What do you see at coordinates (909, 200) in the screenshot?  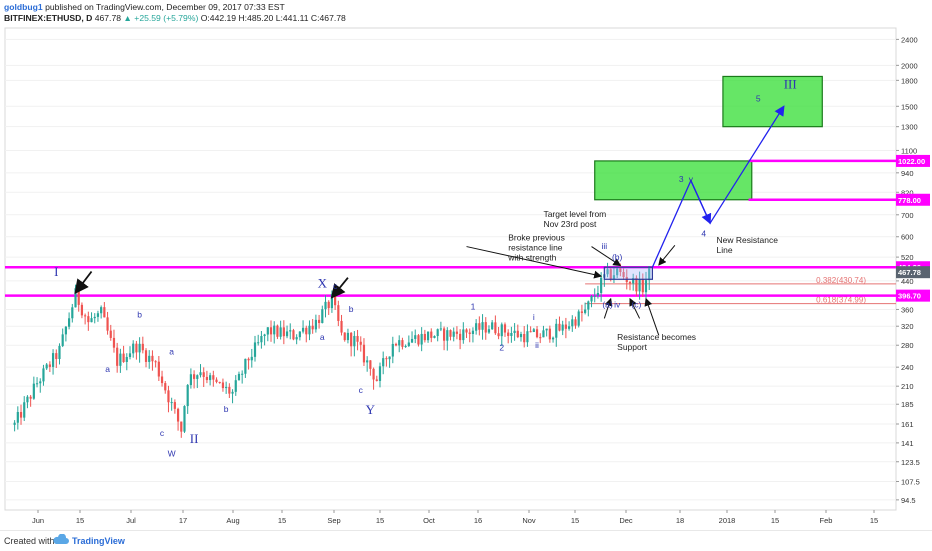 I see `level-tag-label: 778.00` at bounding box center [909, 200].